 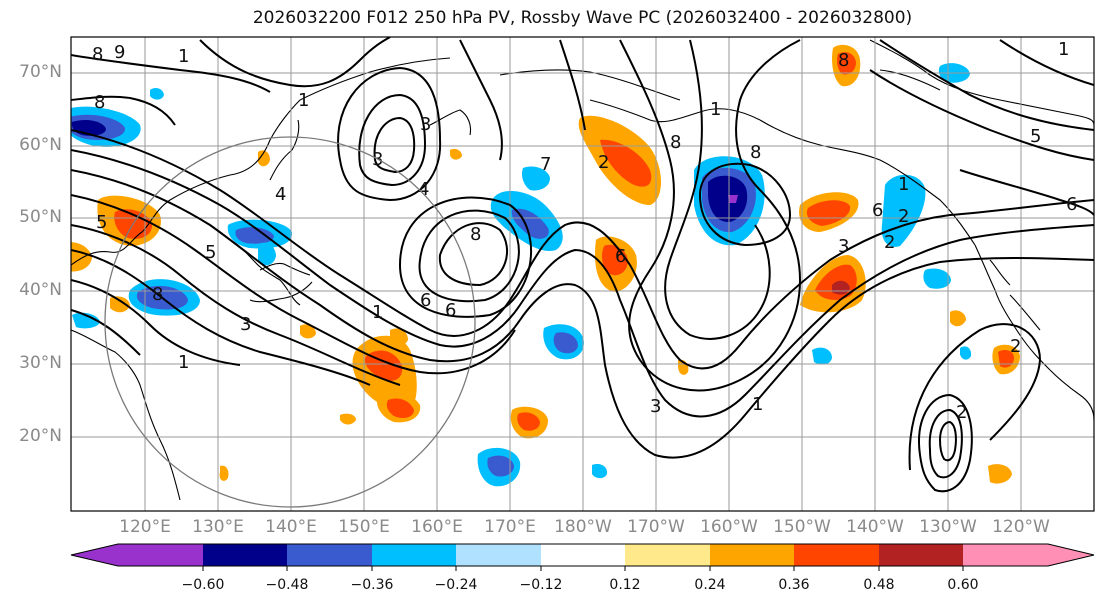 I want to click on lon-label: 160°E, so click(x=437, y=527).